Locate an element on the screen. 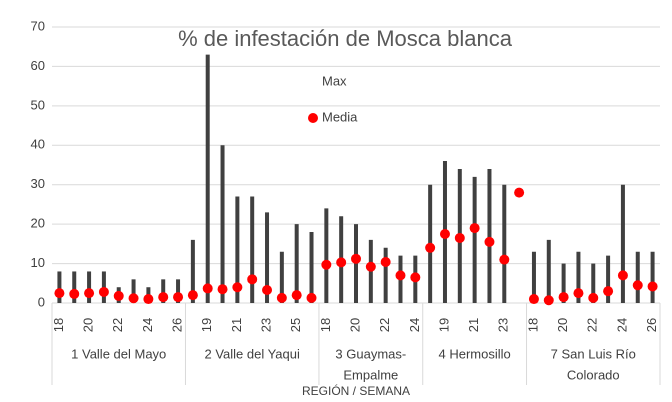  y-tick-label: 30 is located at coordinates (38, 183).